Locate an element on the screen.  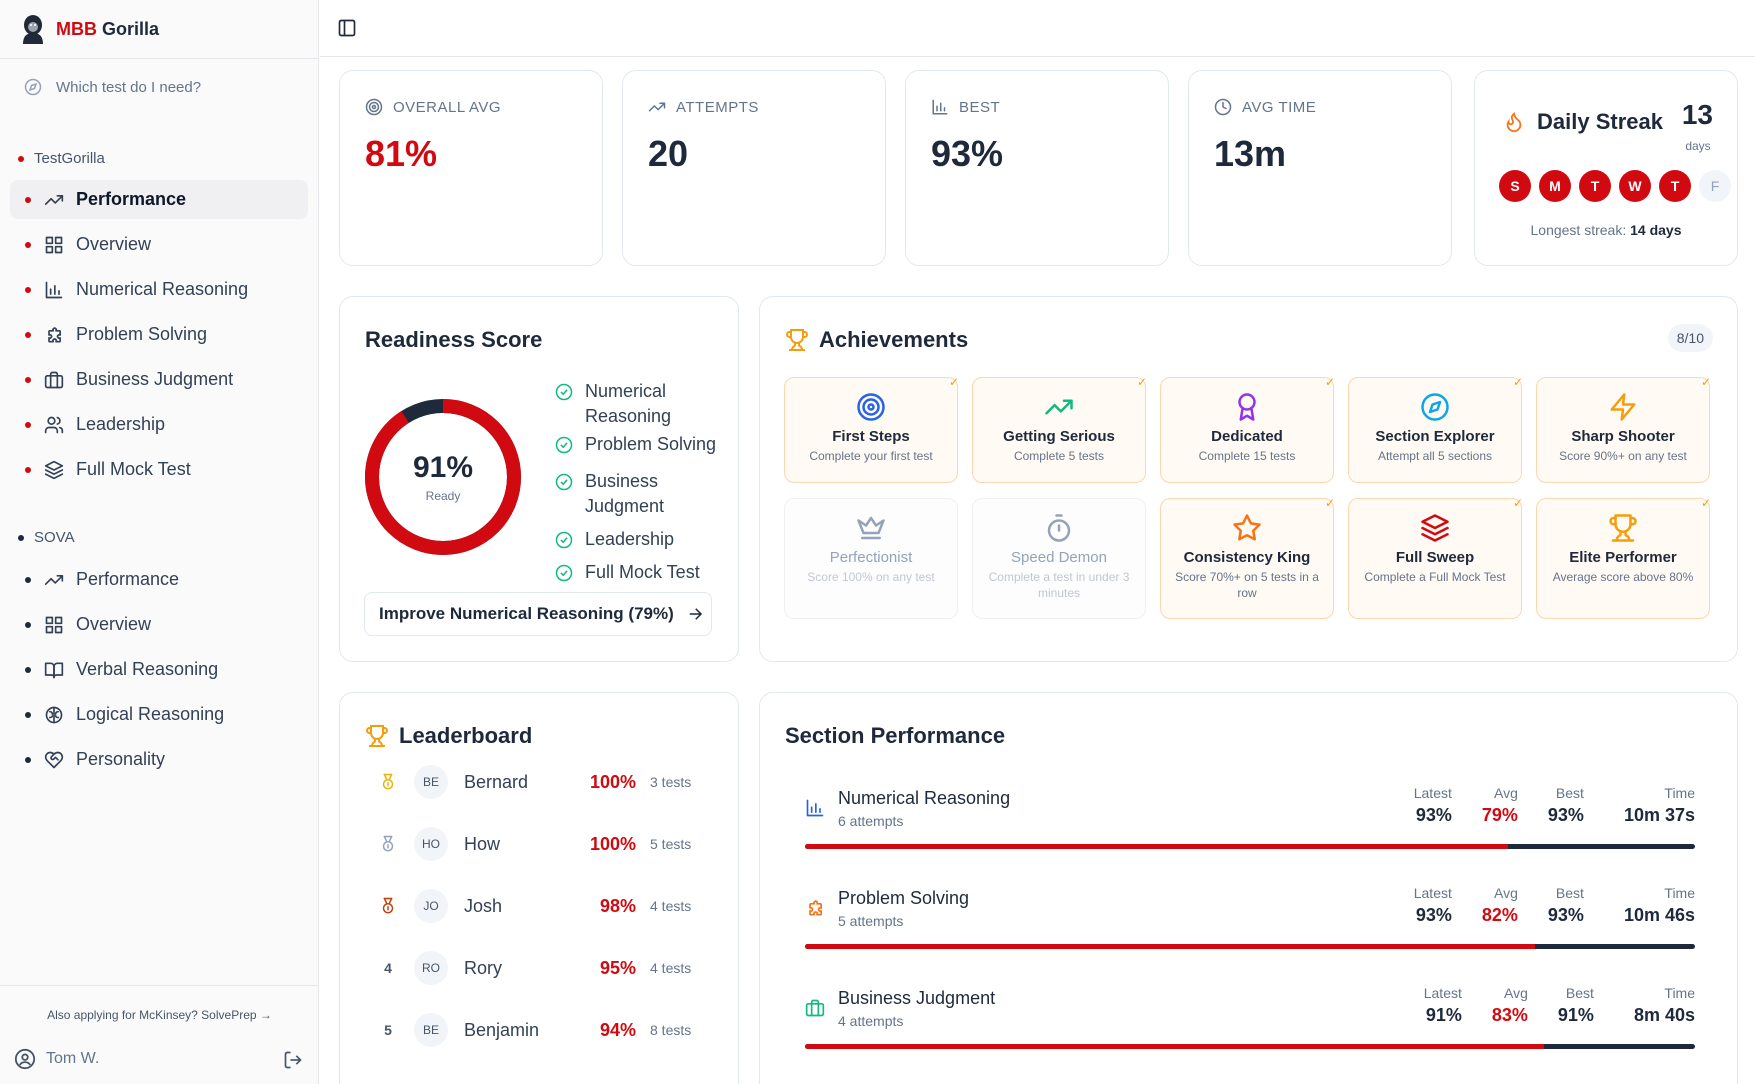
stat-label: AVG TIME is located at coordinates (1279, 107).